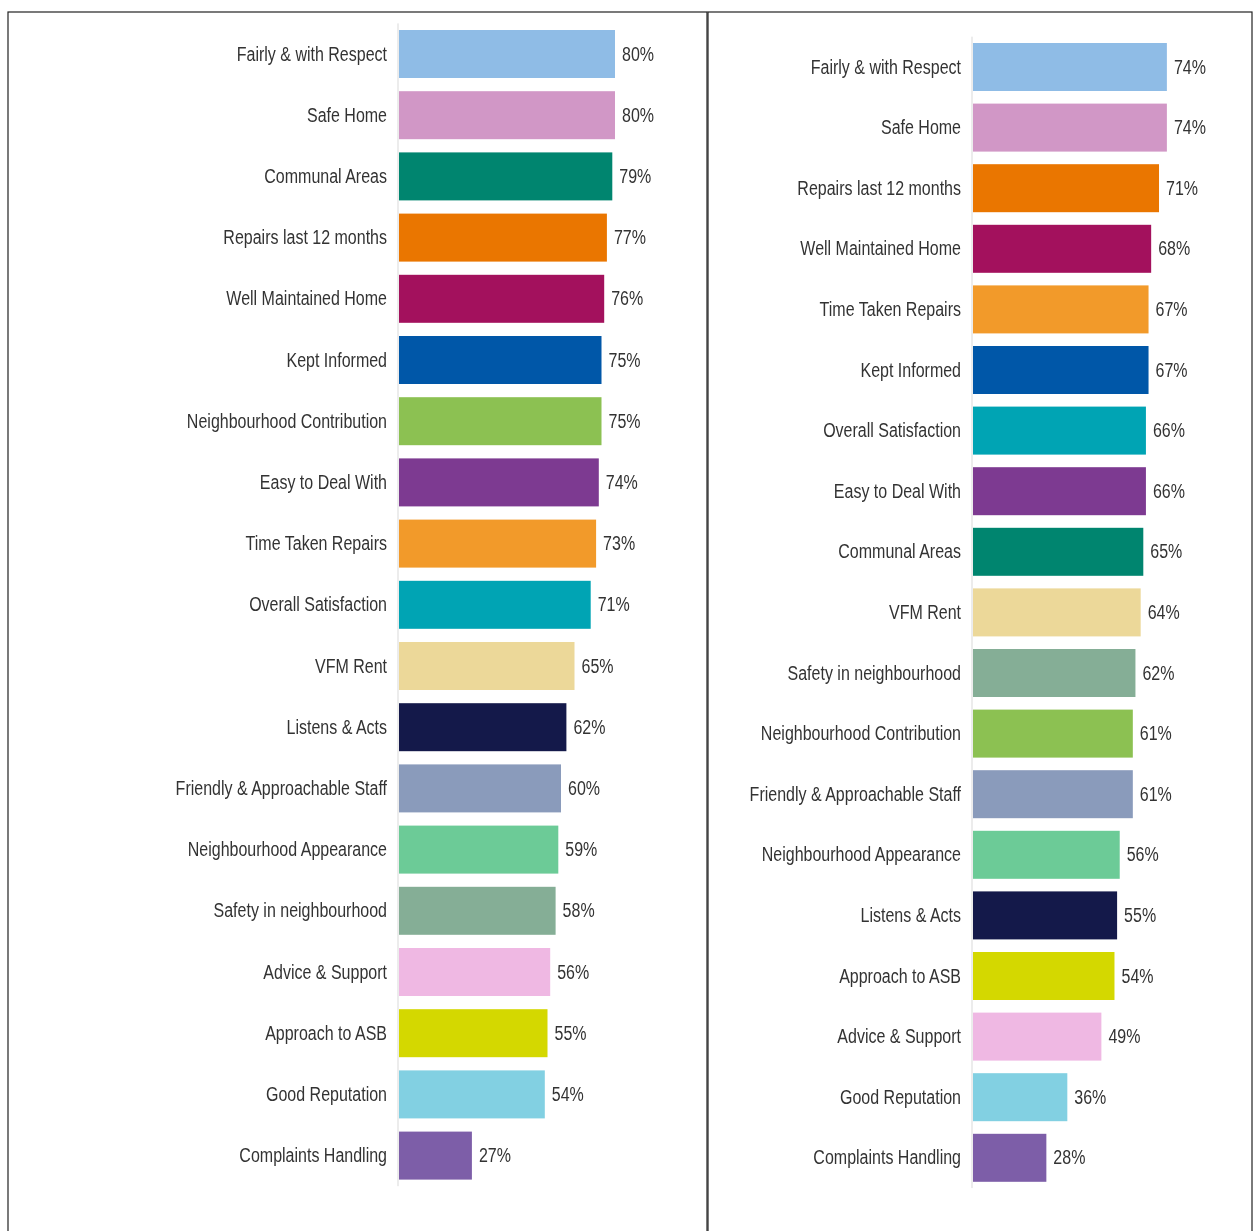 This screenshot has height=1231, width=1253. What do you see at coordinates (578, 910) in the screenshot?
I see `data-label: 58%` at bounding box center [578, 910].